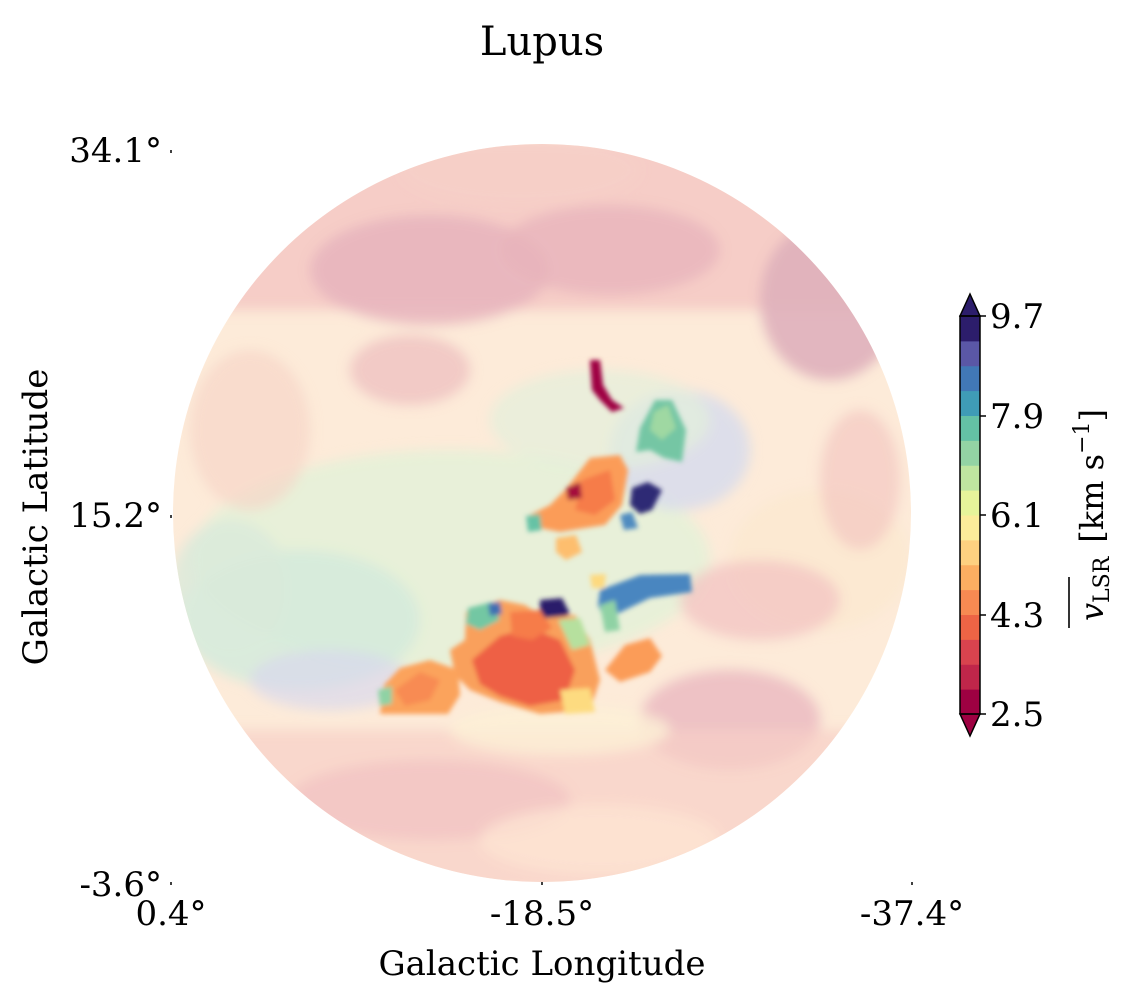 The image size is (1131, 1004). Describe the element at coordinates (555, 610) in the screenshot. I see `patch-purple-lower` at that location.